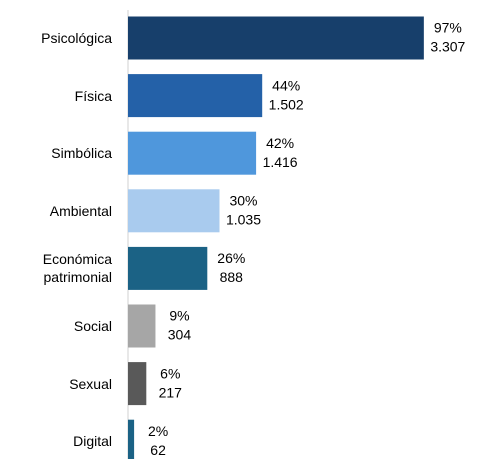 Image resolution: width=499 pixels, height=459 pixels. I want to click on percent-label: 6%, so click(170, 373).